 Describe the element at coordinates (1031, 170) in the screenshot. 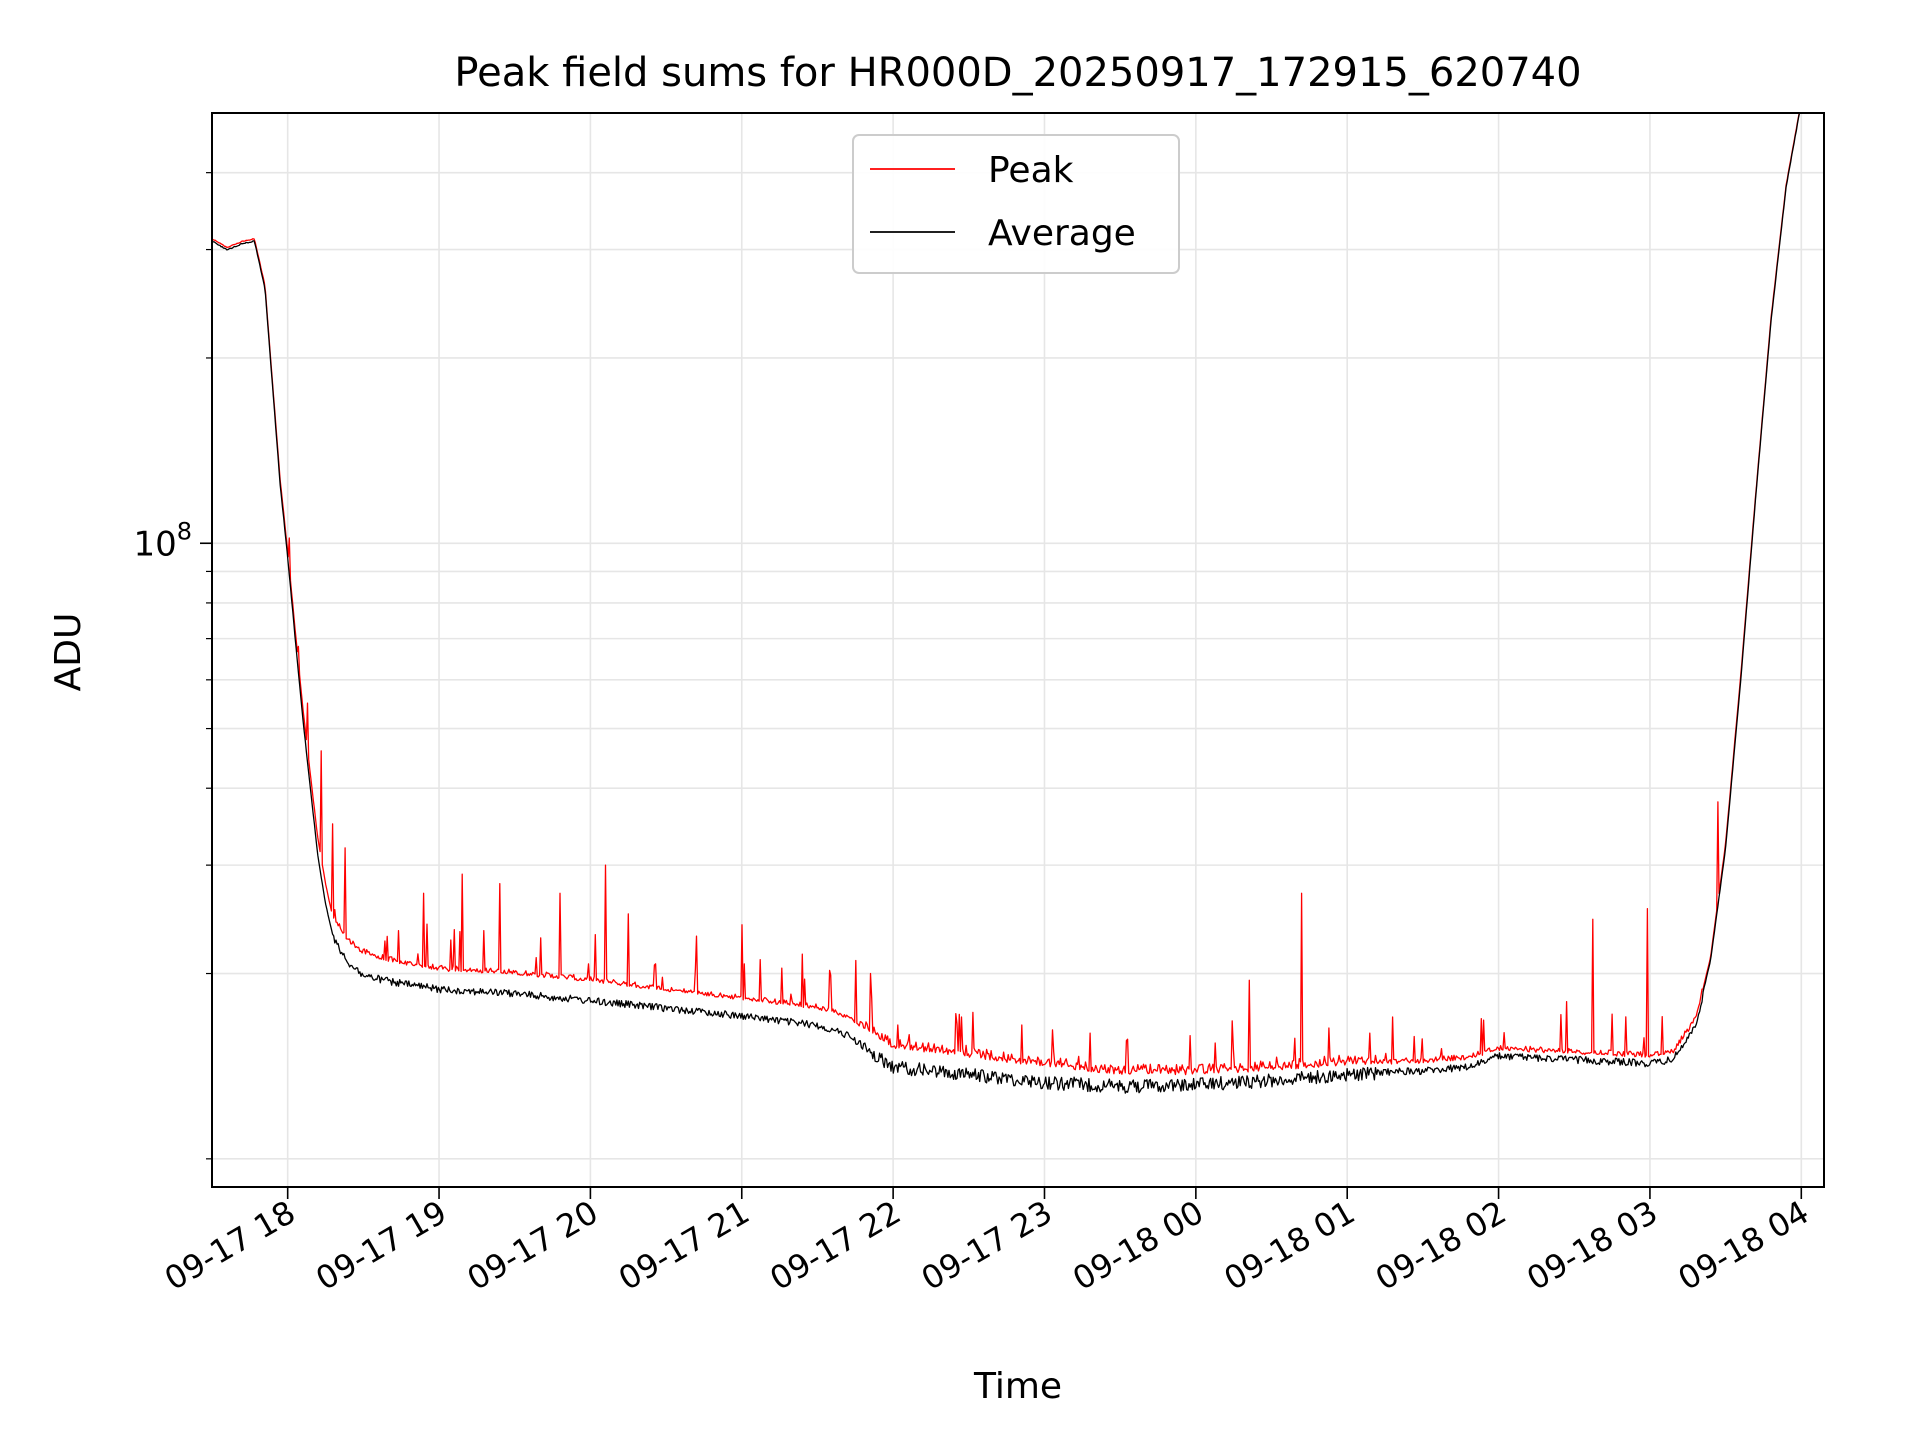

I see `legend-peak-label: Peak` at that location.